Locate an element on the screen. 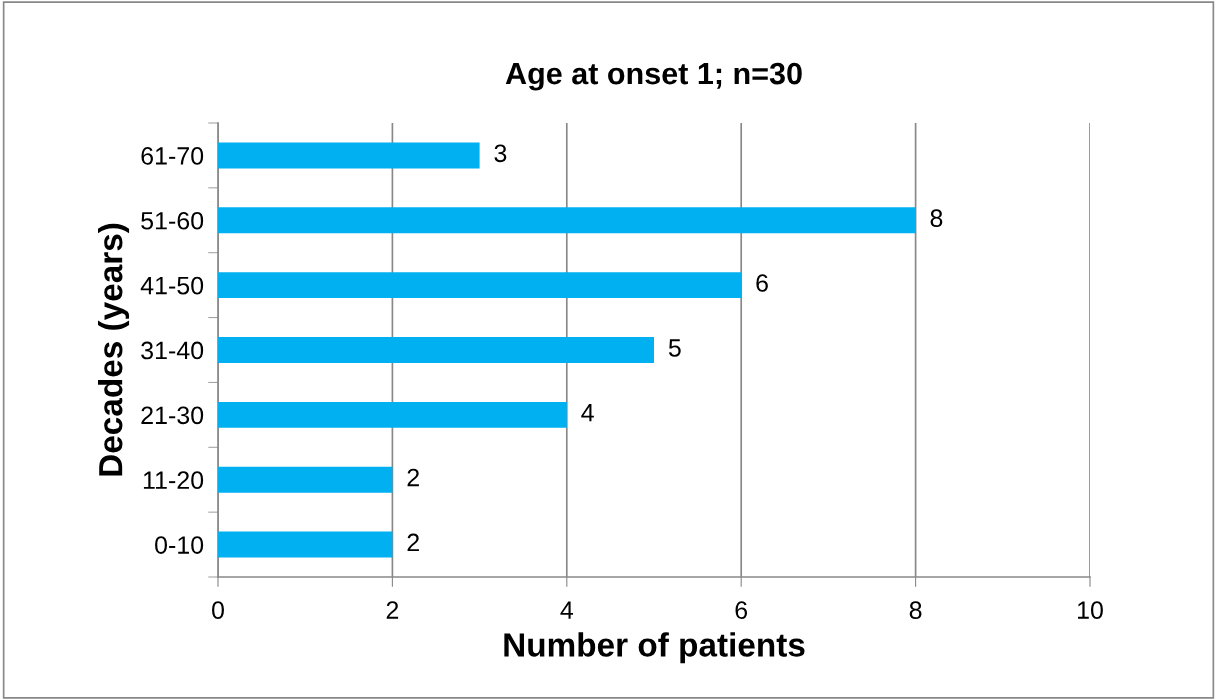  x-tick-label: 10 is located at coordinates (1090, 610).